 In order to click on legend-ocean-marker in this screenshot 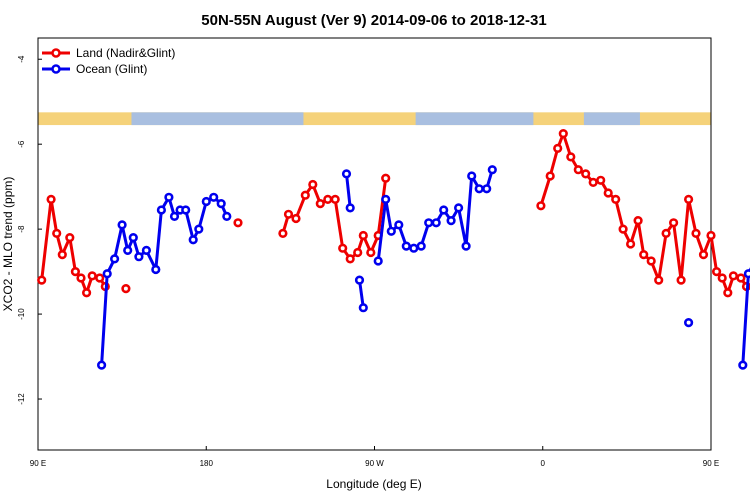, I will do `click(56, 69)`.